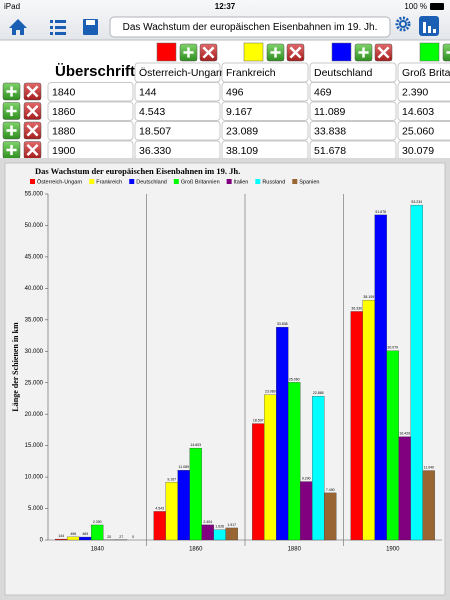 The height and width of the screenshot is (600, 450). I want to click on cell-text: 51.678, so click(330, 151).